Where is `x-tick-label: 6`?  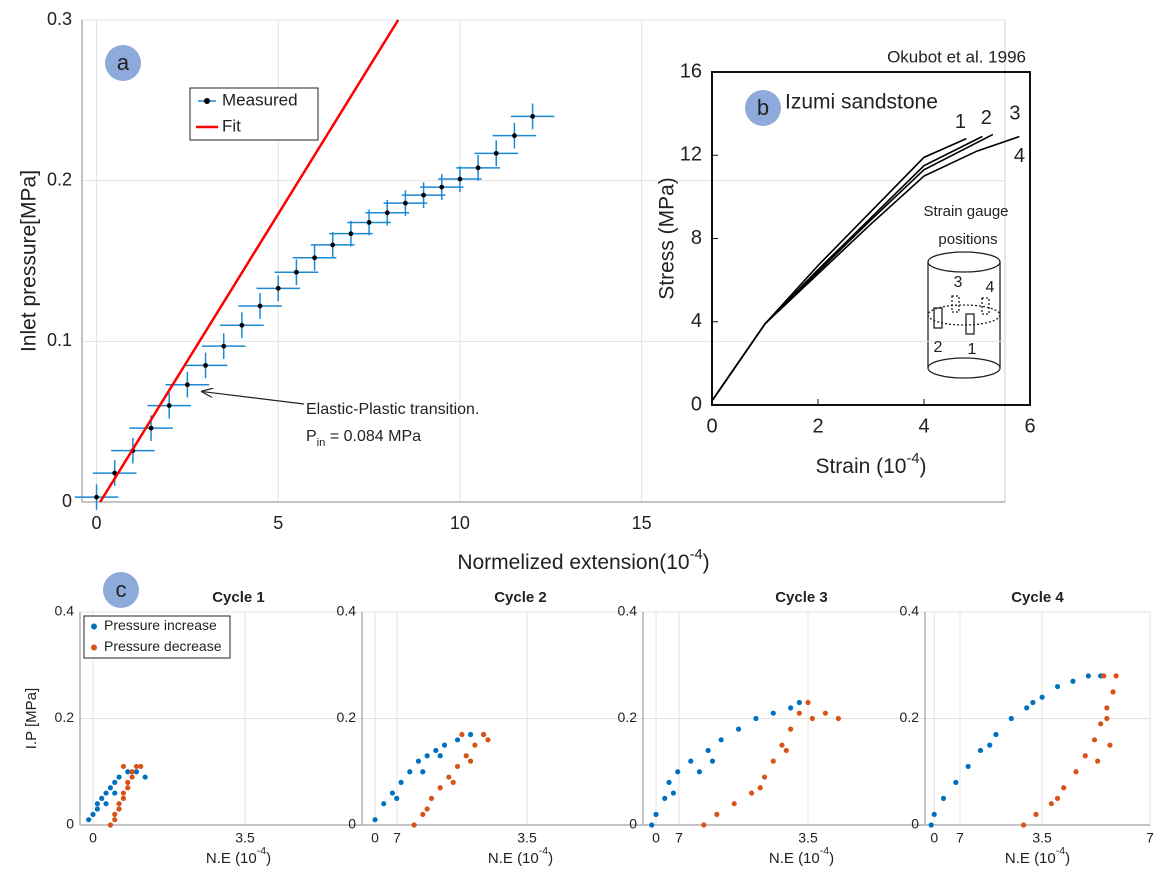
x-tick-label: 6 is located at coordinates (1029, 426).